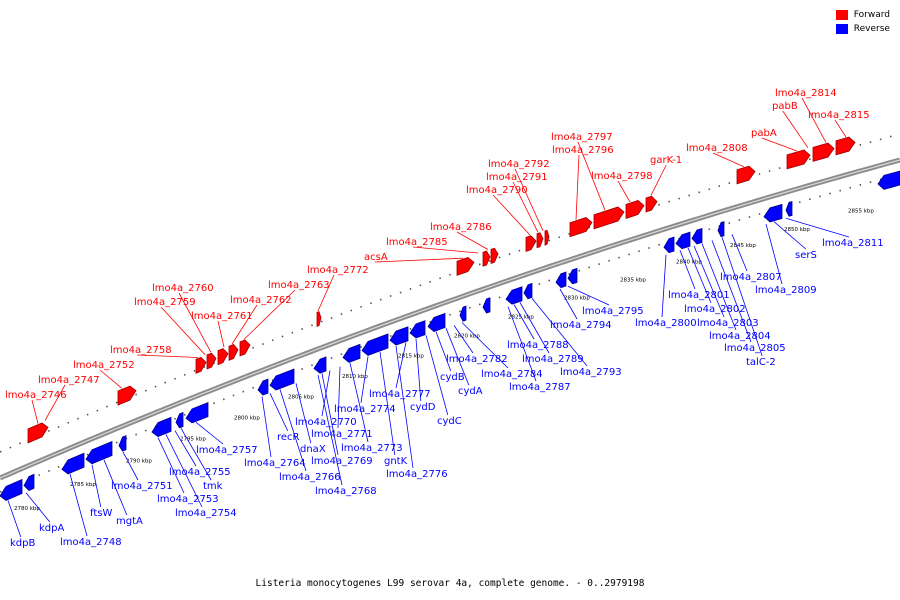 The image size is (900, 600). Describe the element at coordinates (417, 242) in the screenshot. I see `forward-gene-label: lmo4a_2785` at that location.